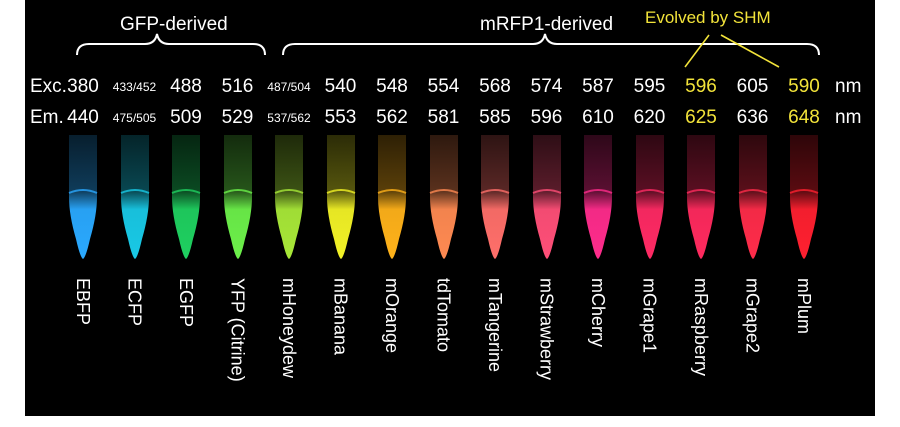  I want to click on gfp-bracket, so click(171, 44).